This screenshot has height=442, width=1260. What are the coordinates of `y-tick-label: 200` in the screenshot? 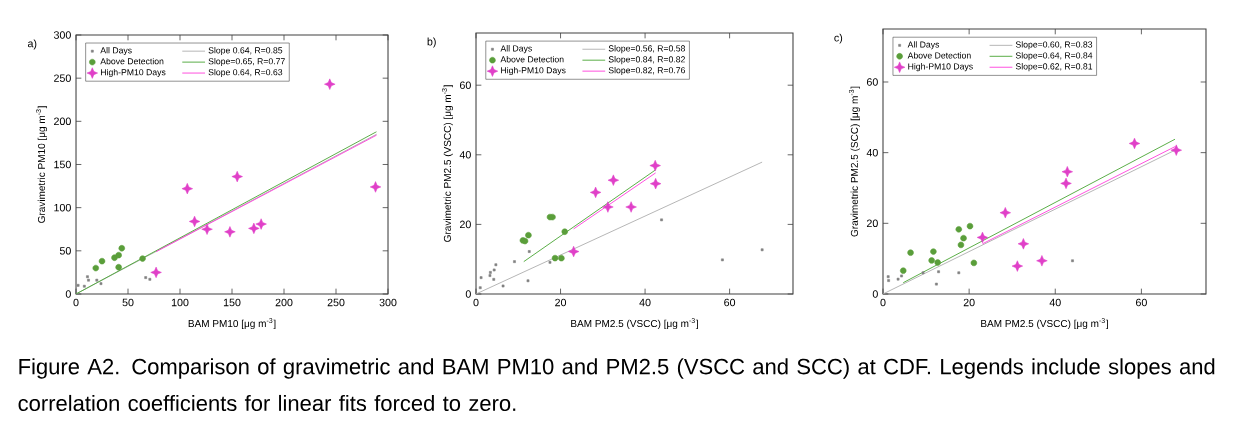 It's located at (62, 121).